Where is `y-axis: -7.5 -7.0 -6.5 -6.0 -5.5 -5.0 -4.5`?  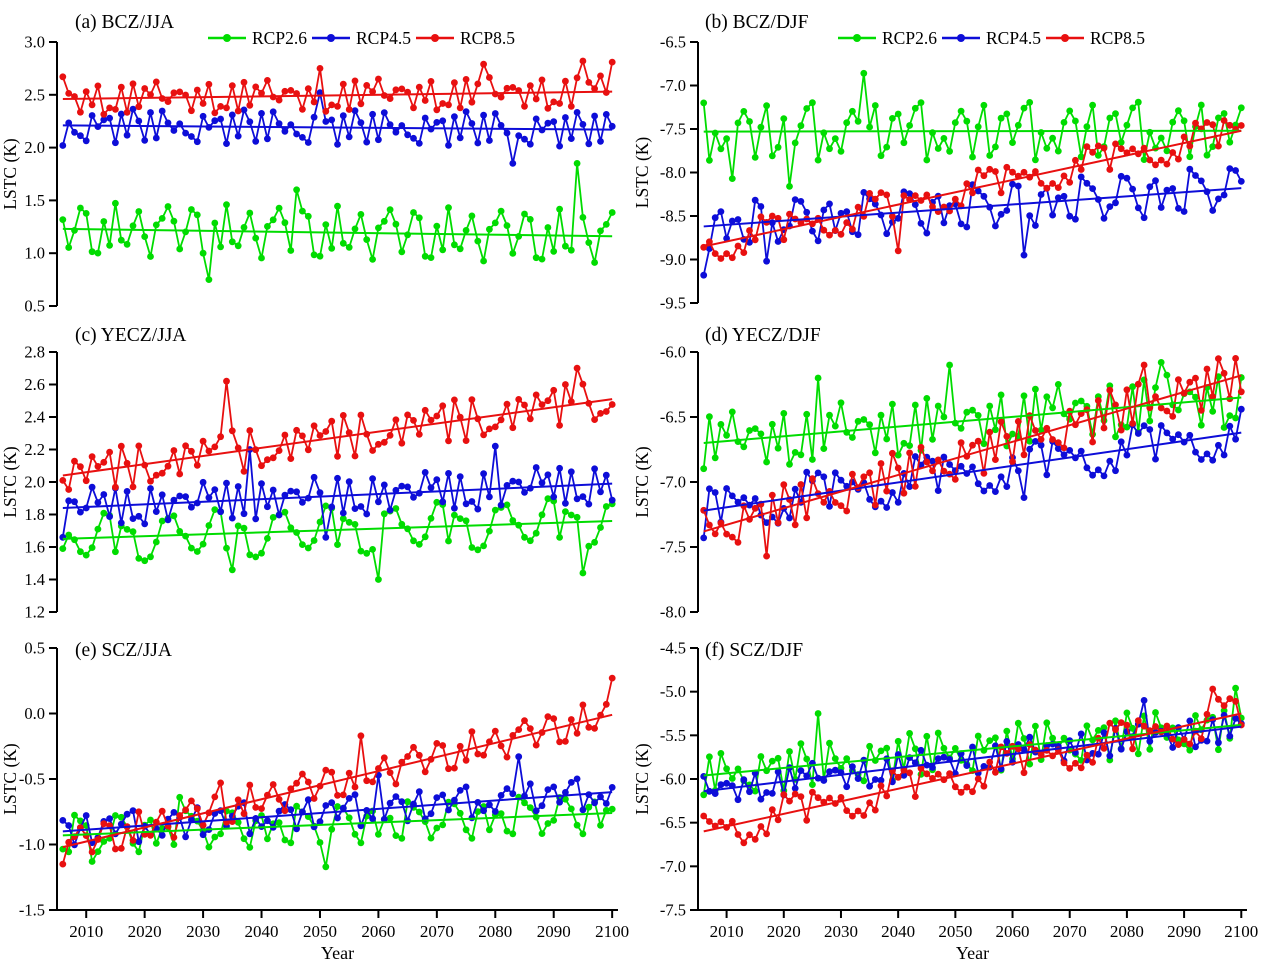 y-axis: -7.5 -7.0 -6.5 -6.0 -5.5 -5.0 -4.5 is located at coordinates (679, 779).